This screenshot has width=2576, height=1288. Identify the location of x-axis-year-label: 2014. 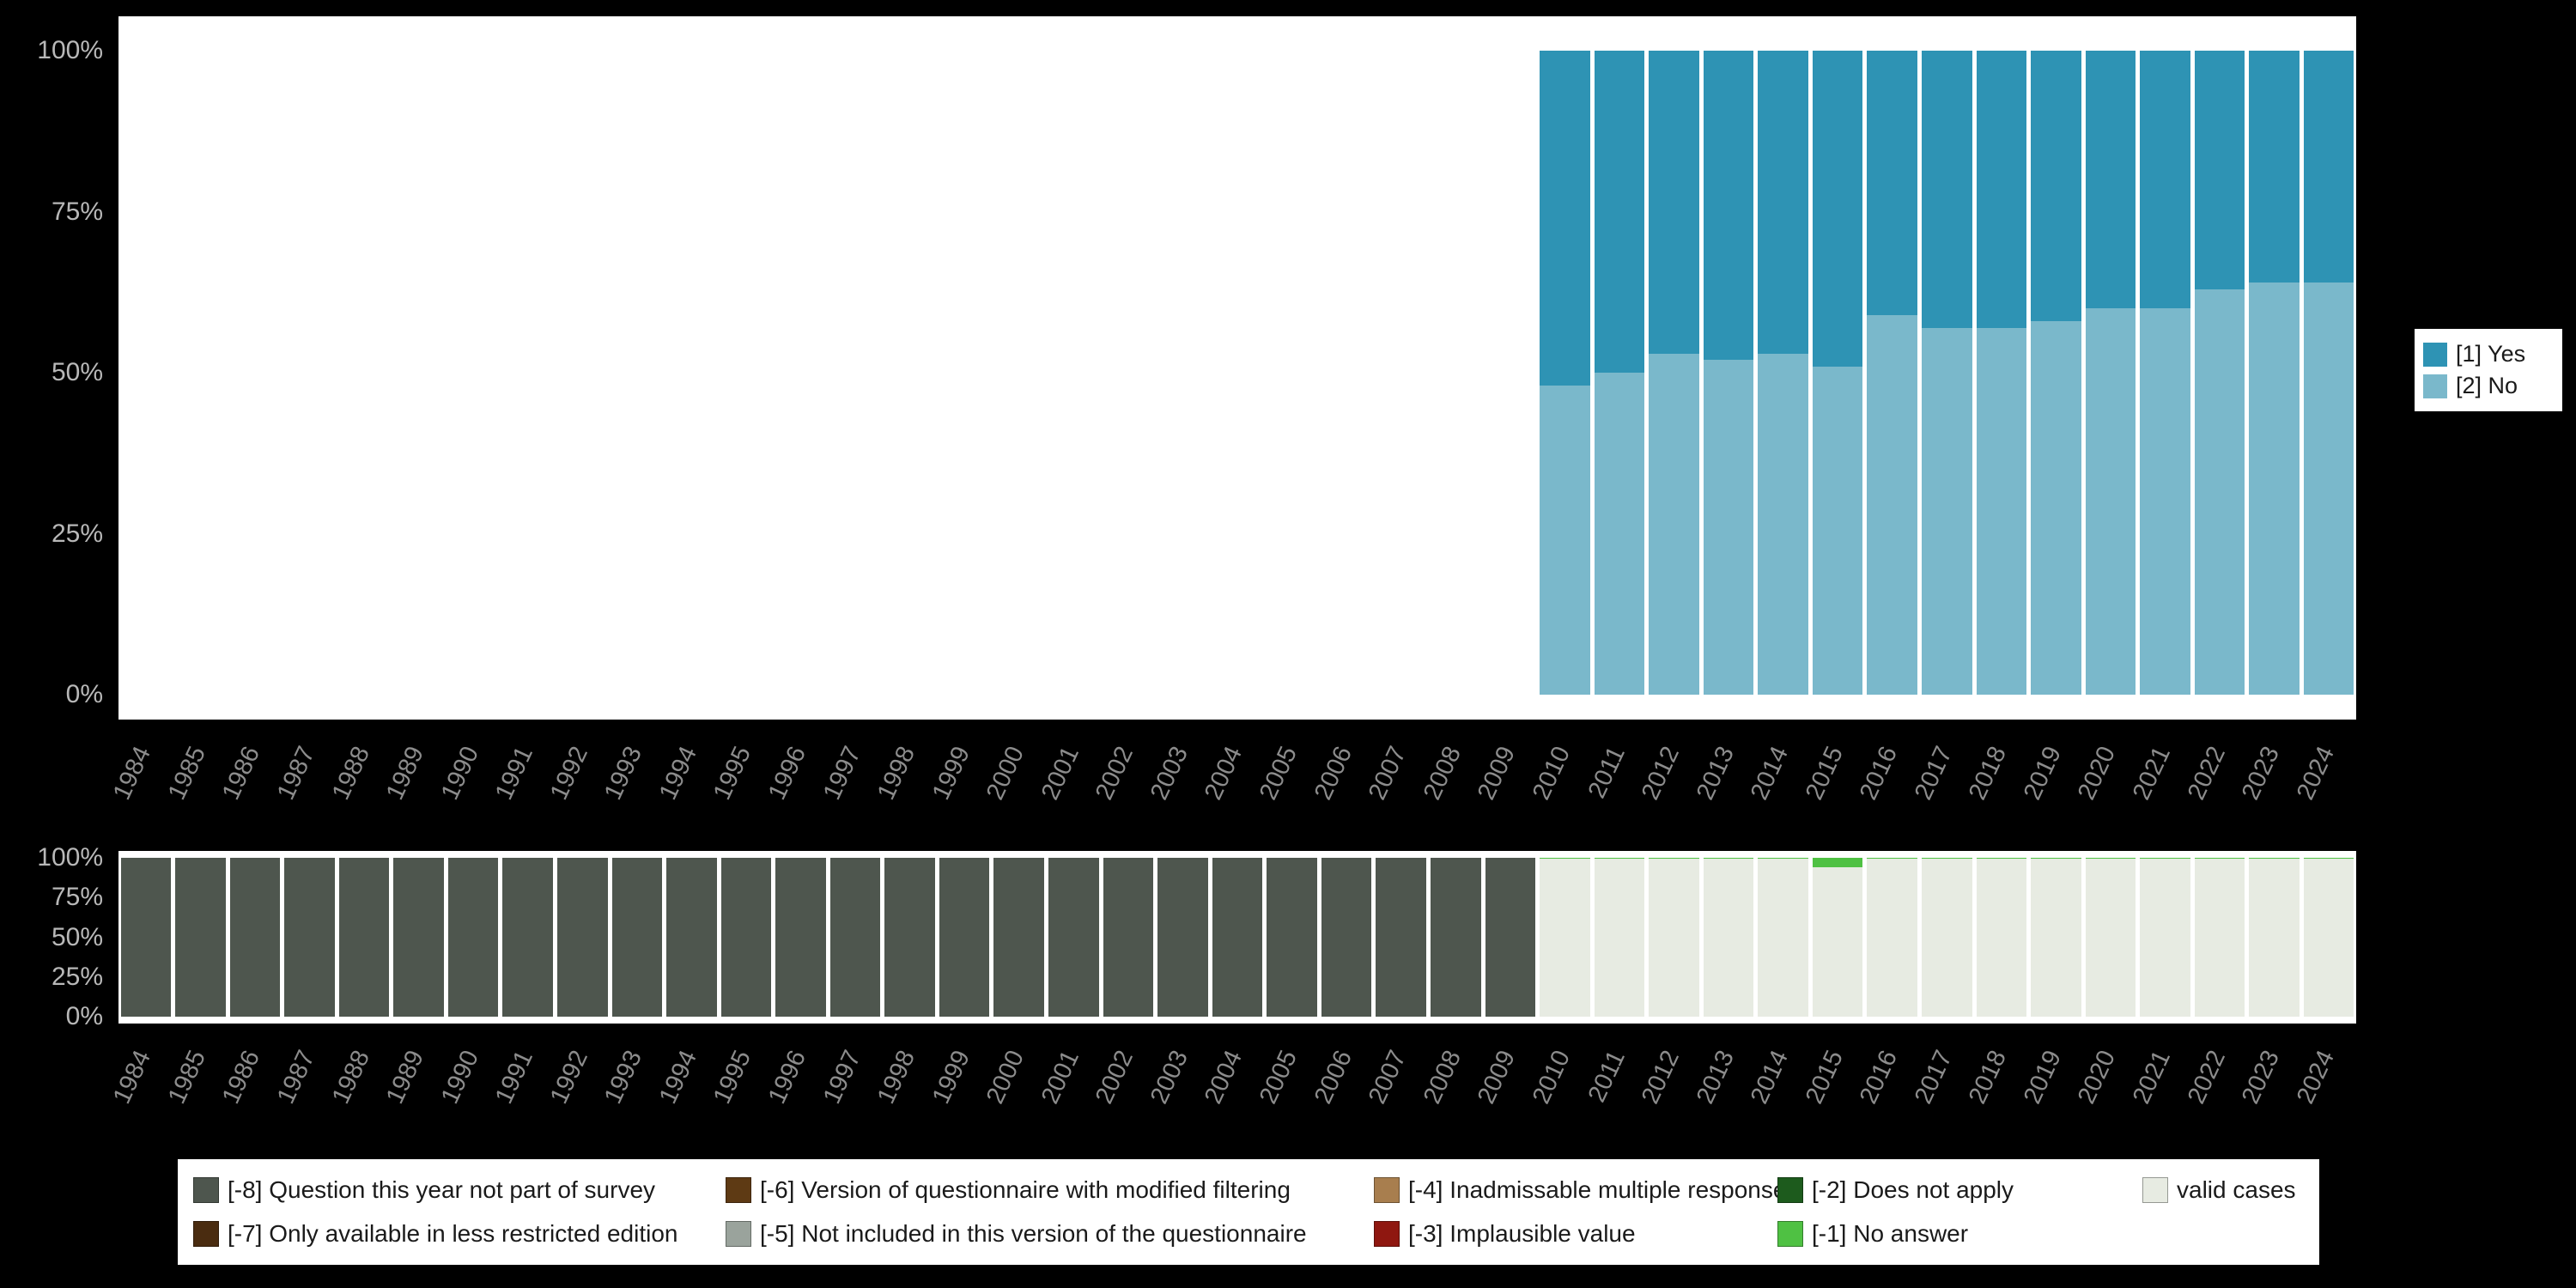
(1770, 1078).